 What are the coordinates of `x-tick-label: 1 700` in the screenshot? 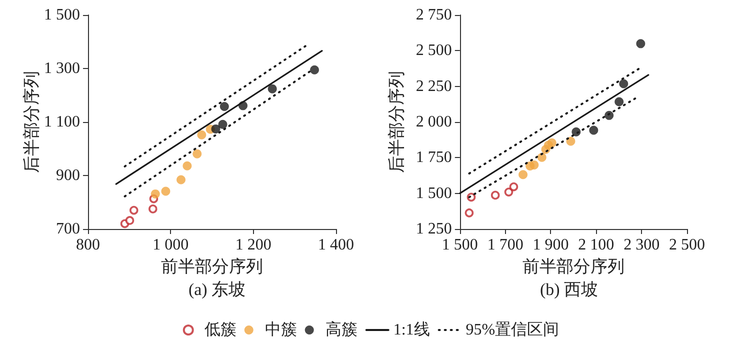 It's located at (505, 245).